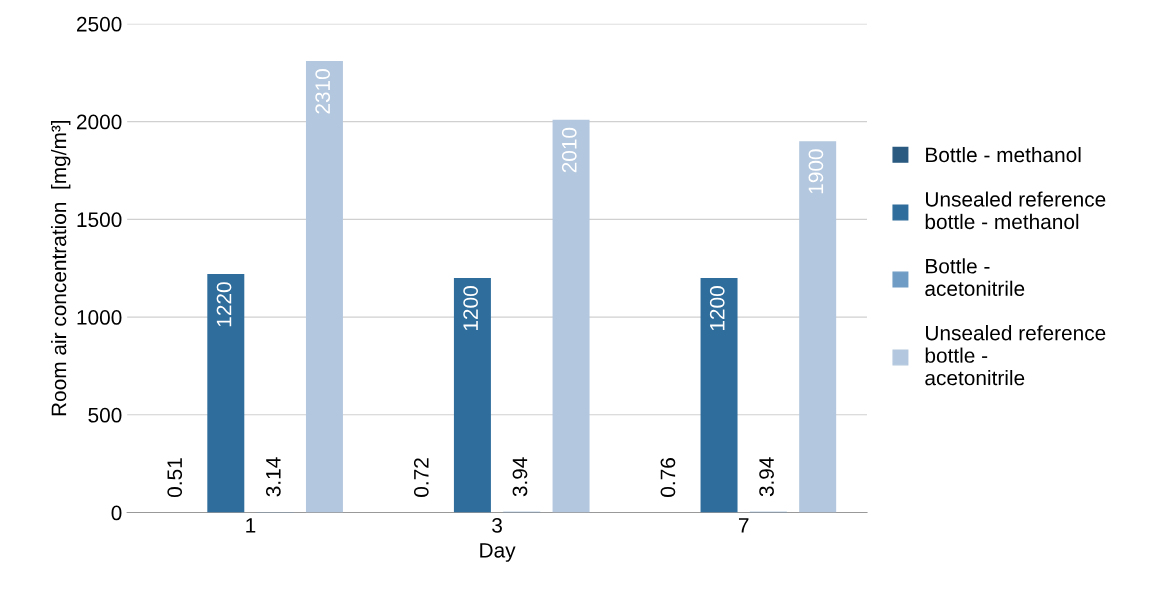  Describe the element at coordinates (105, 415) in the screenshot. I see `y-tick-label: 500` at that location.